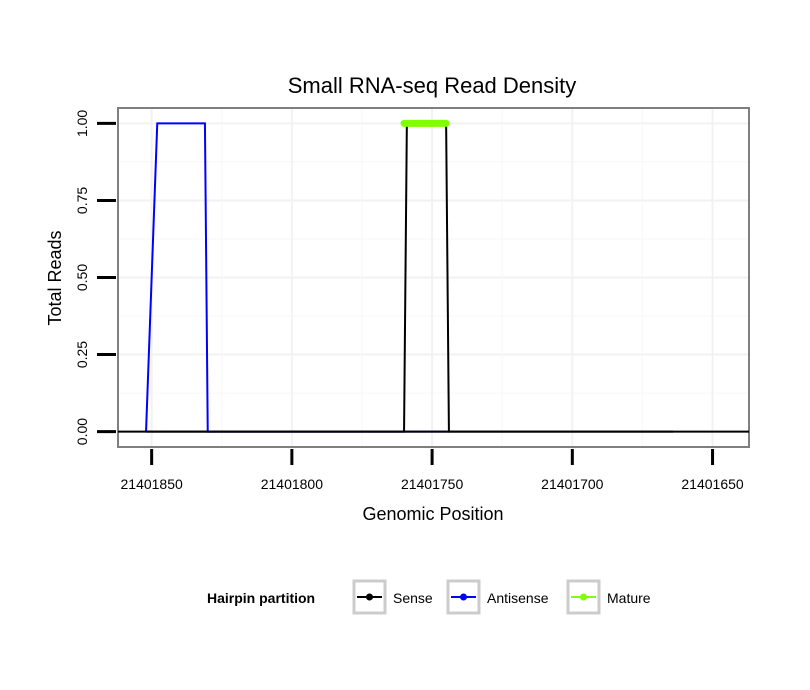 The width and height of the screenshot is (810, 690). I want to click on y-tick-label: 1.00, so click(82, 123).